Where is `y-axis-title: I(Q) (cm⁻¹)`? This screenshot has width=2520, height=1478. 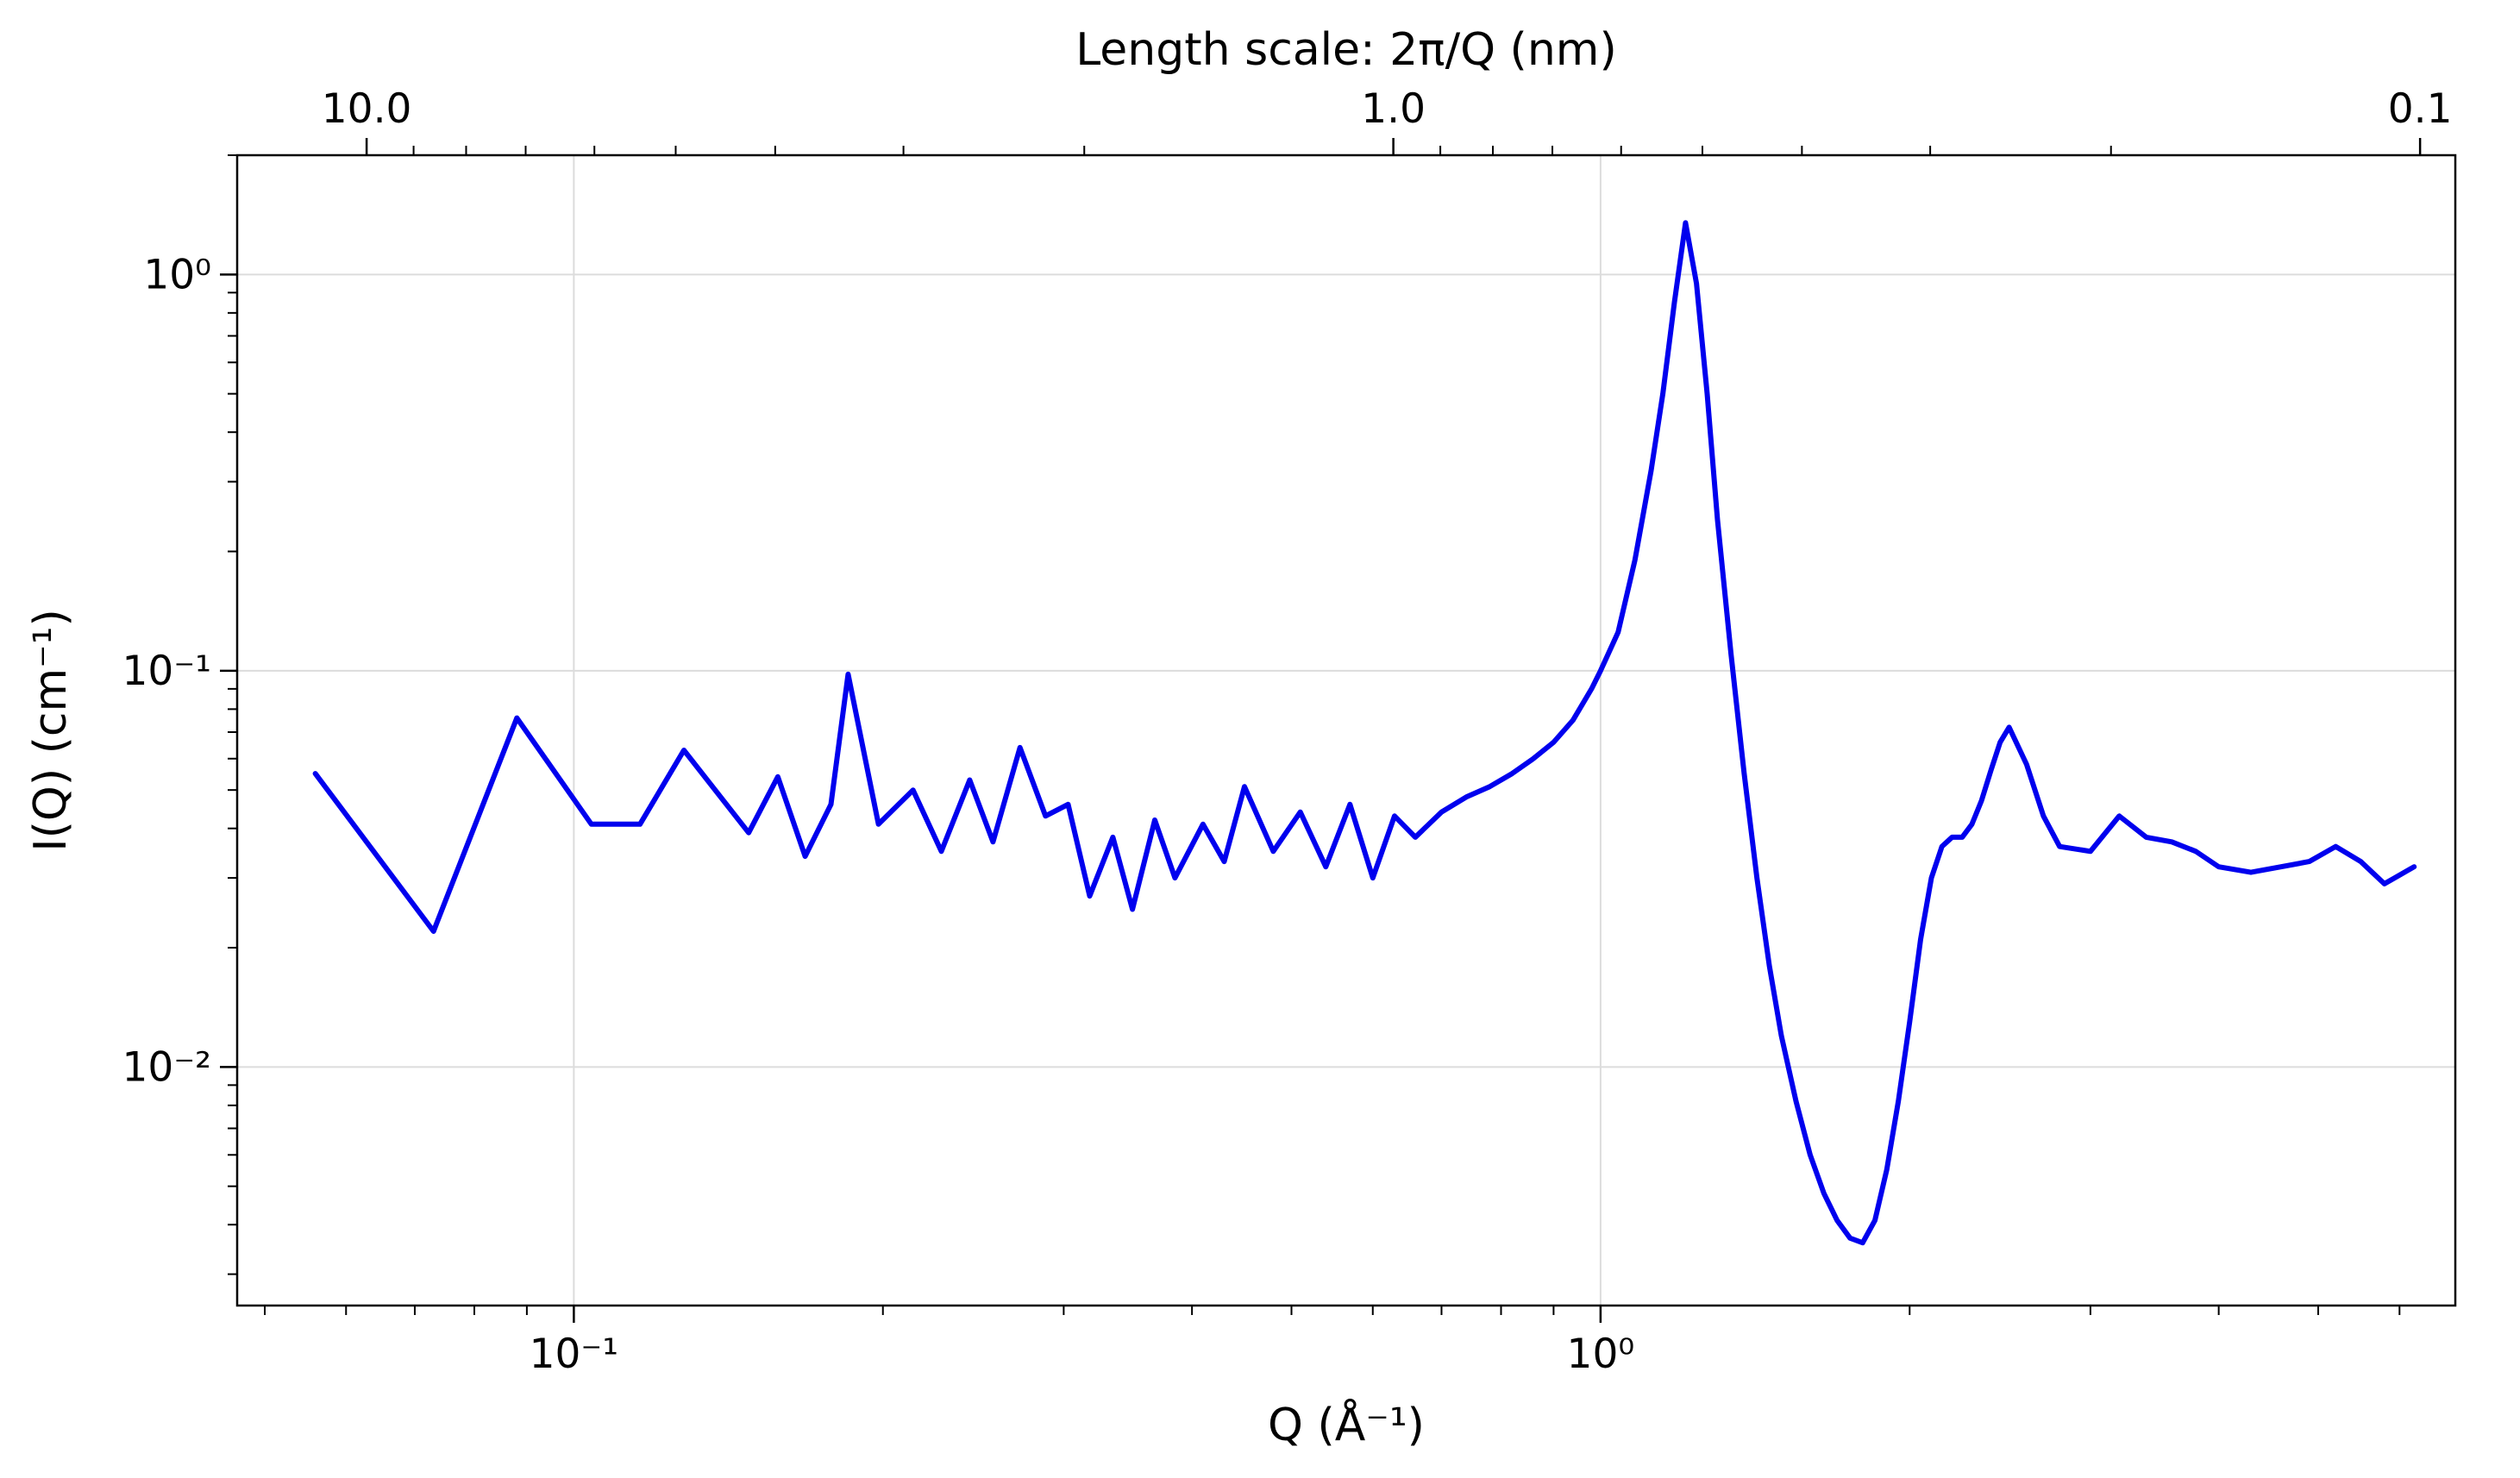
y-axis-title: I(Q) (cm⁻¹) is located at coordinates (51, 730).